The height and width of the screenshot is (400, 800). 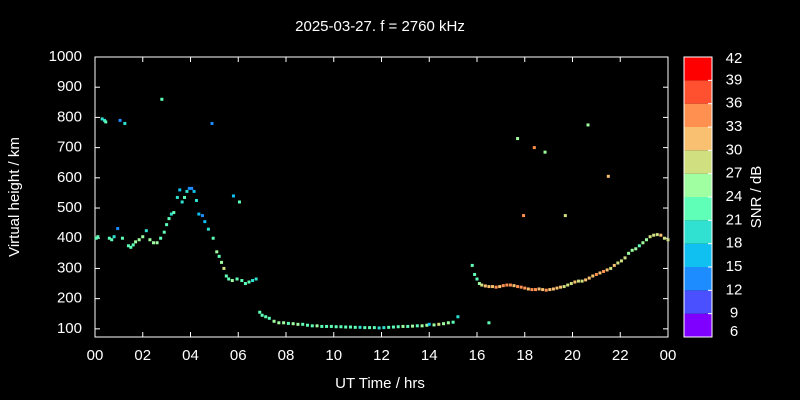 What do you see at coordinates (734, 331) in the screenshot?
I see `colorbar-tick-label: 6` at bounding box center [734, 331].